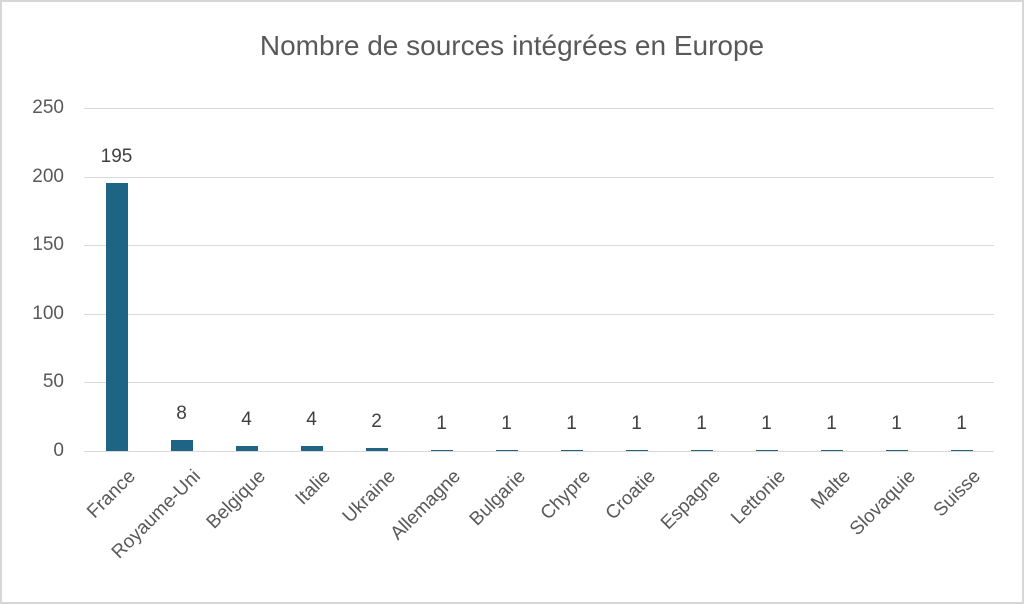  Describe the element at coordinates (116, 317) in the screenshot. I see `bar-france` at that location.